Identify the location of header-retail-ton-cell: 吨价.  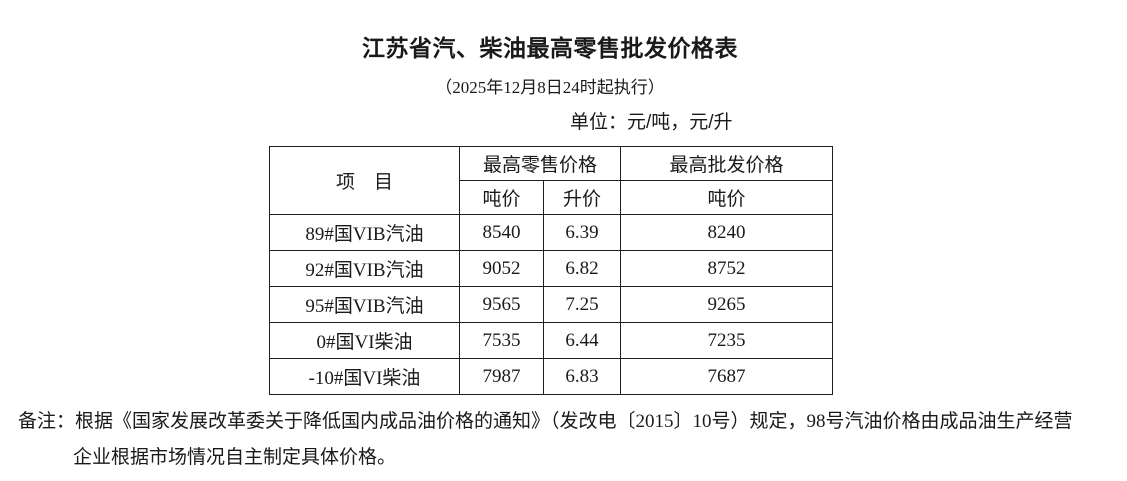
(501, 197).